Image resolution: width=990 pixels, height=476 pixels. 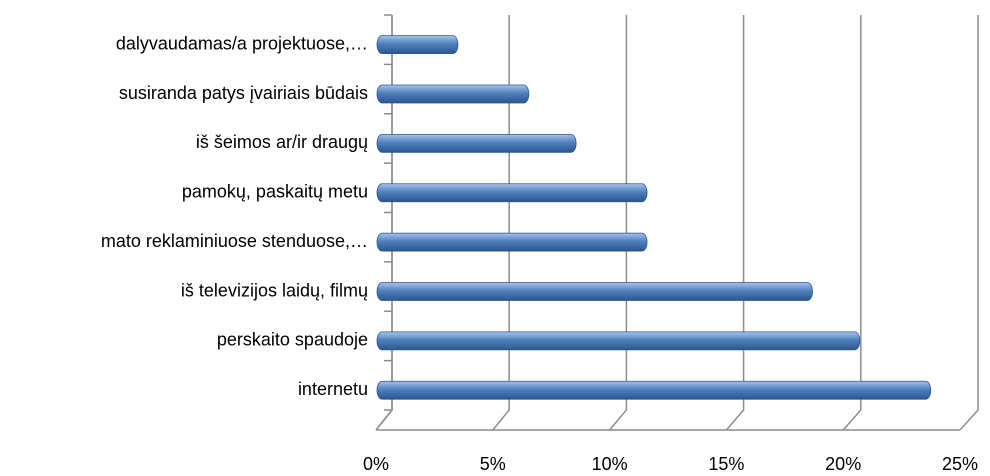 I want to click on y-tick-label: pamokų, paskaitų metu, so click(x=275, y=192).